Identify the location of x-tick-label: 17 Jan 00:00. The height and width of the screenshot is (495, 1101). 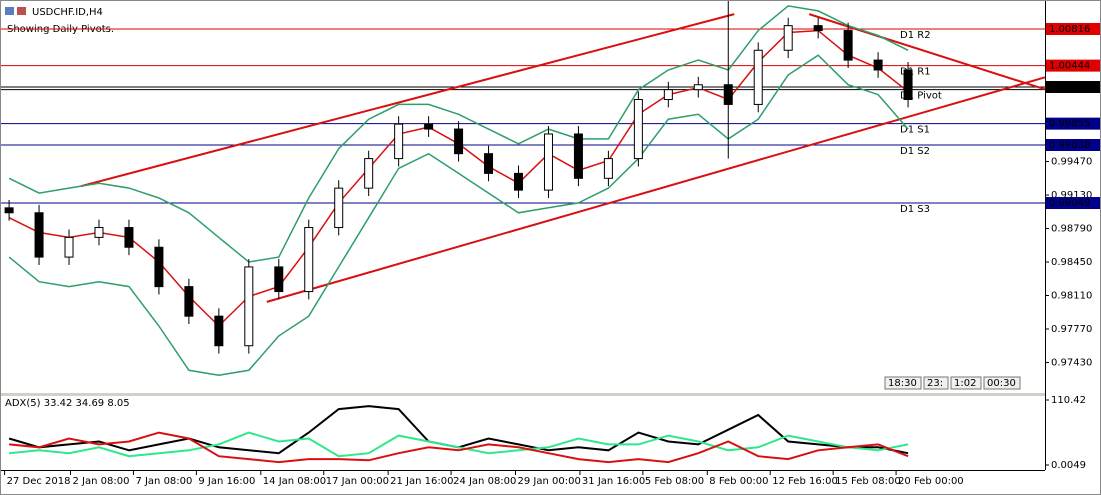
(357, 481).